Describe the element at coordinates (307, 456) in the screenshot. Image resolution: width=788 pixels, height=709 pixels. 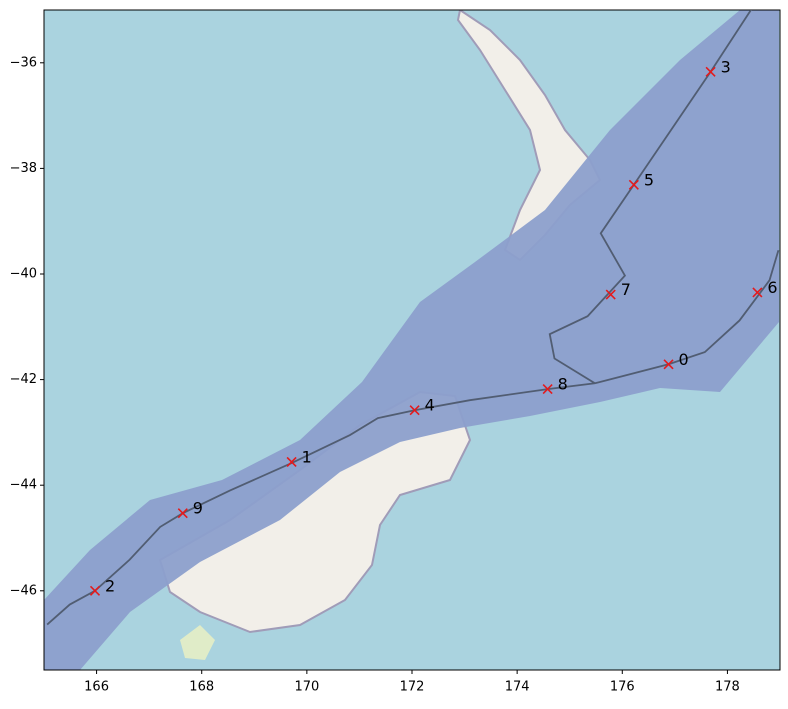
I see `point-label: 1` at that location.